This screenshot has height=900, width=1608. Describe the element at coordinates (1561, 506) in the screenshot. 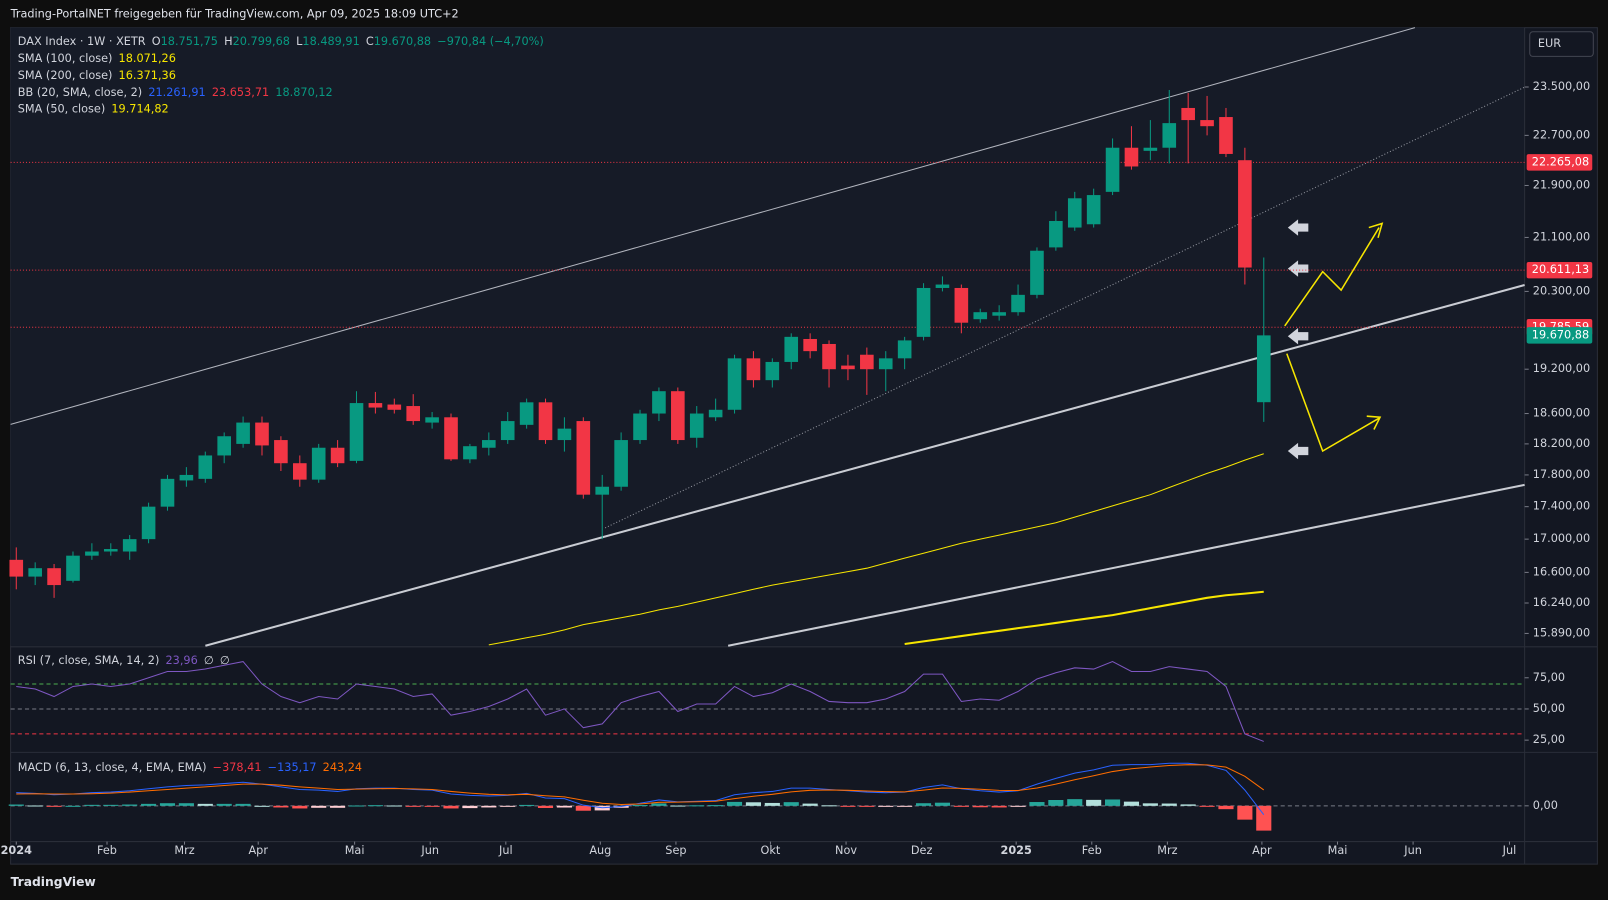

I see `y-tick-label: 17.400,00` at that location.